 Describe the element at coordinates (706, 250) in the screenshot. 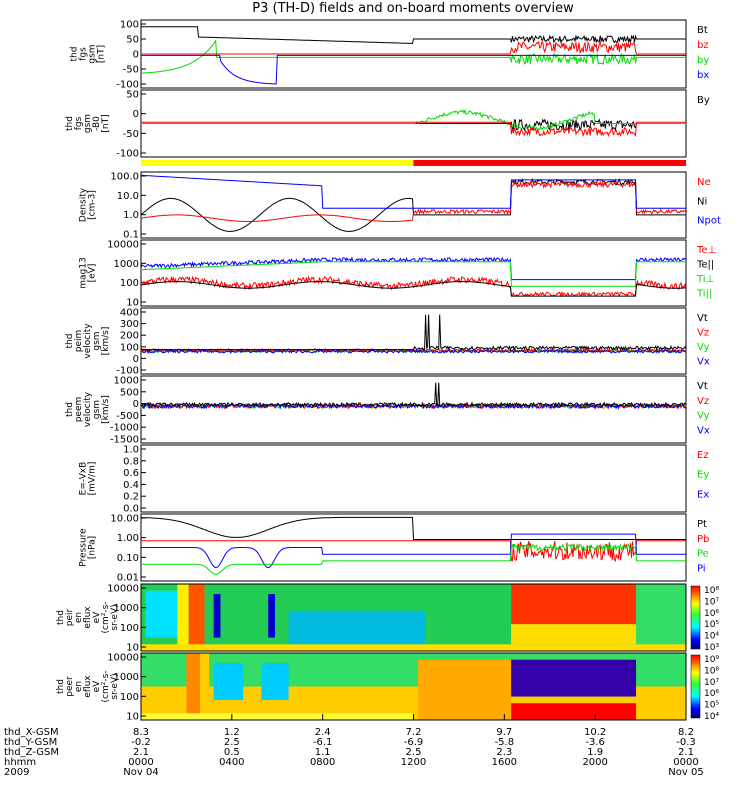

I see `legend-label: Te⊥` at that location.